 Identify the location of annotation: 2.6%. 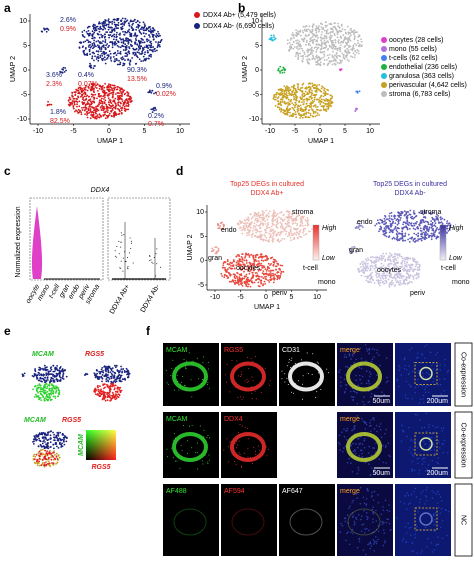
(68, 20).